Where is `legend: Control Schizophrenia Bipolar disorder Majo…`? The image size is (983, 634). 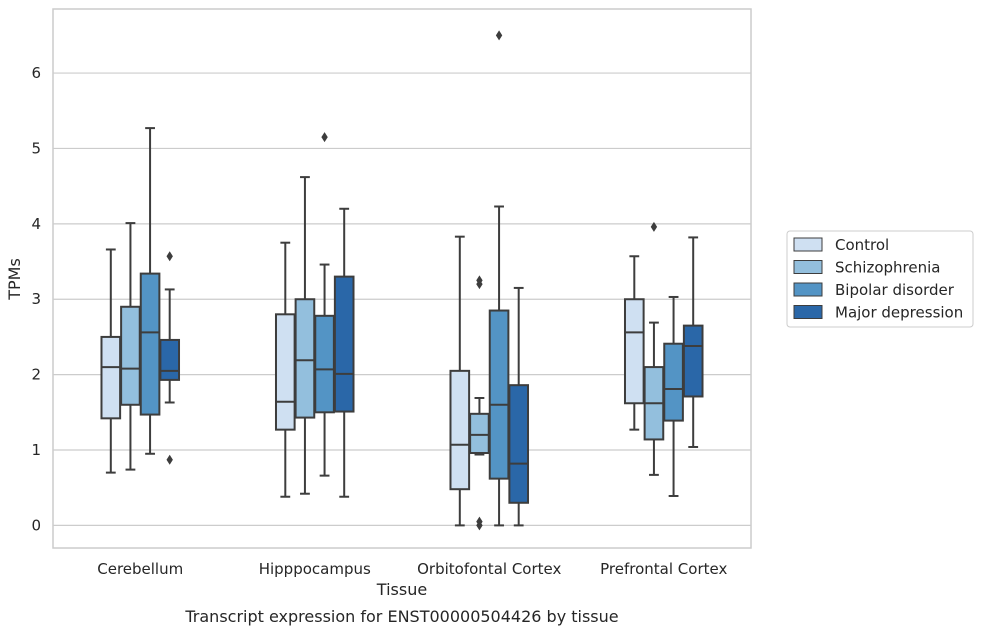 legend: Control Schizophrenia Bipolar disorder Majo… is located at coordinates (880, 279).